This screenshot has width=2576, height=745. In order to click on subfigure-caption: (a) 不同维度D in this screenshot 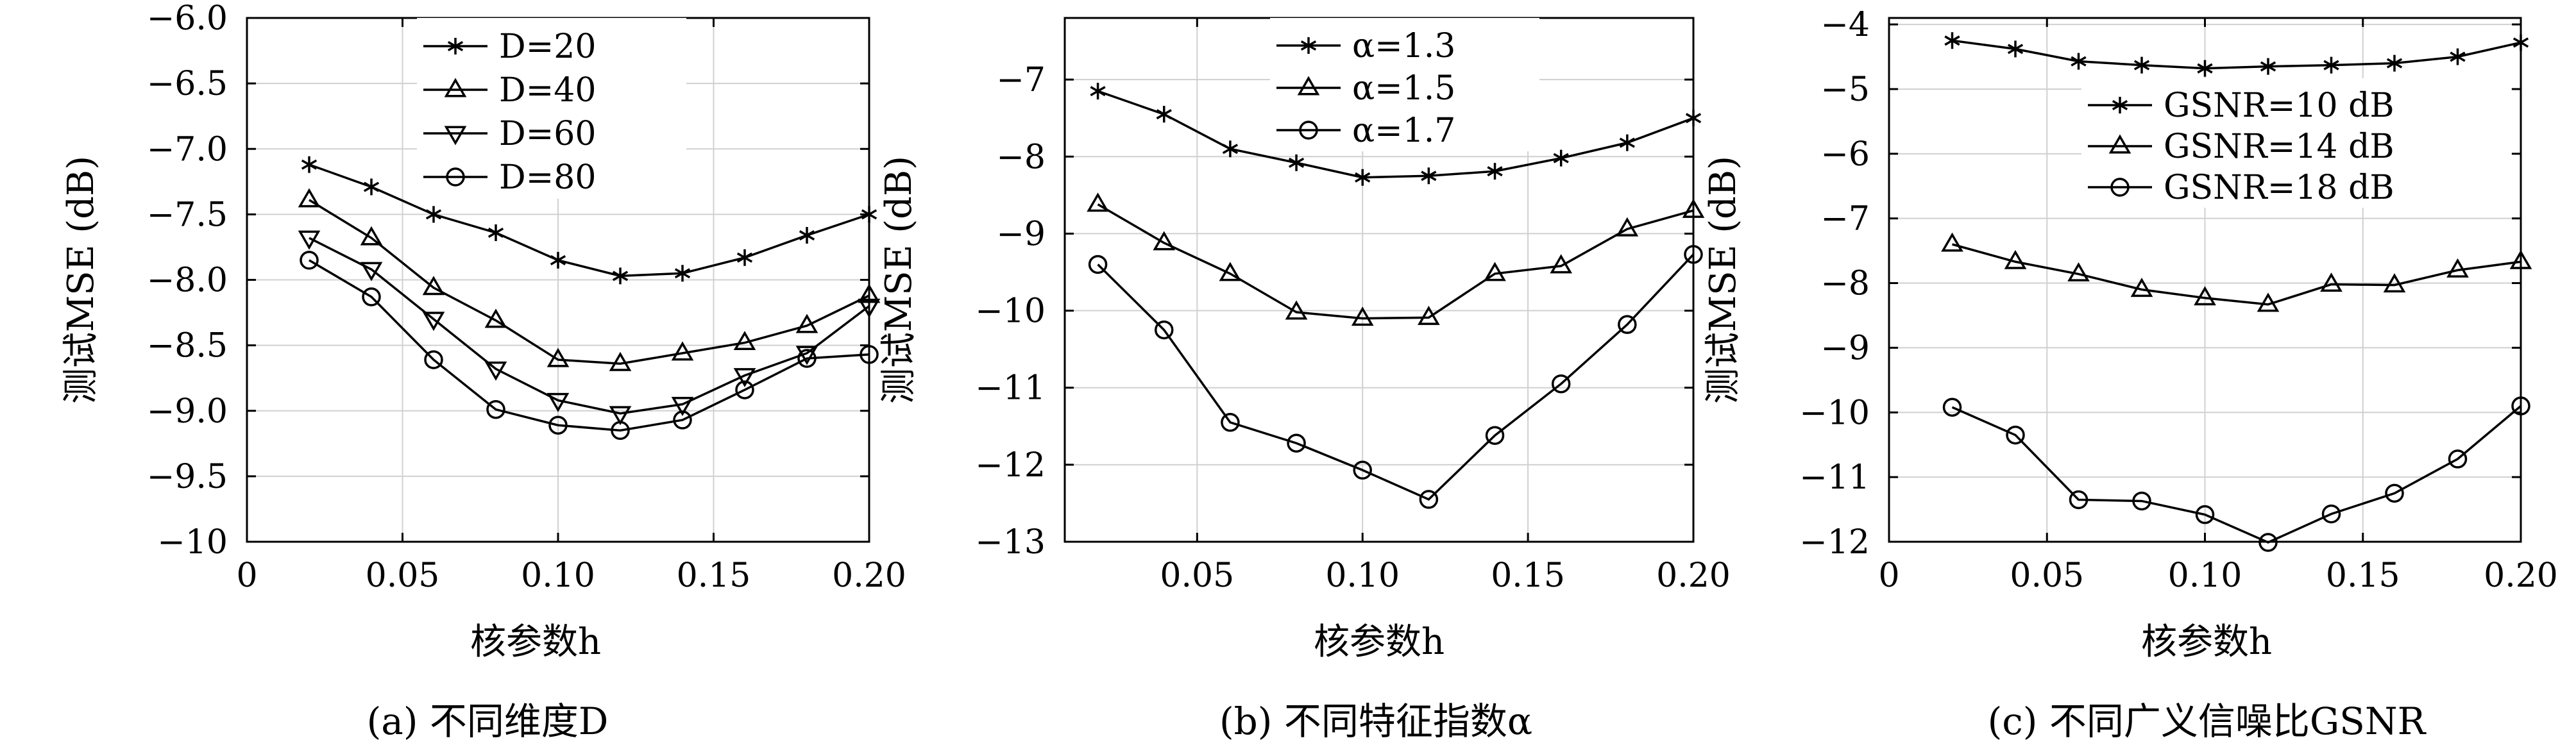, I will do `click(488, 721)`.